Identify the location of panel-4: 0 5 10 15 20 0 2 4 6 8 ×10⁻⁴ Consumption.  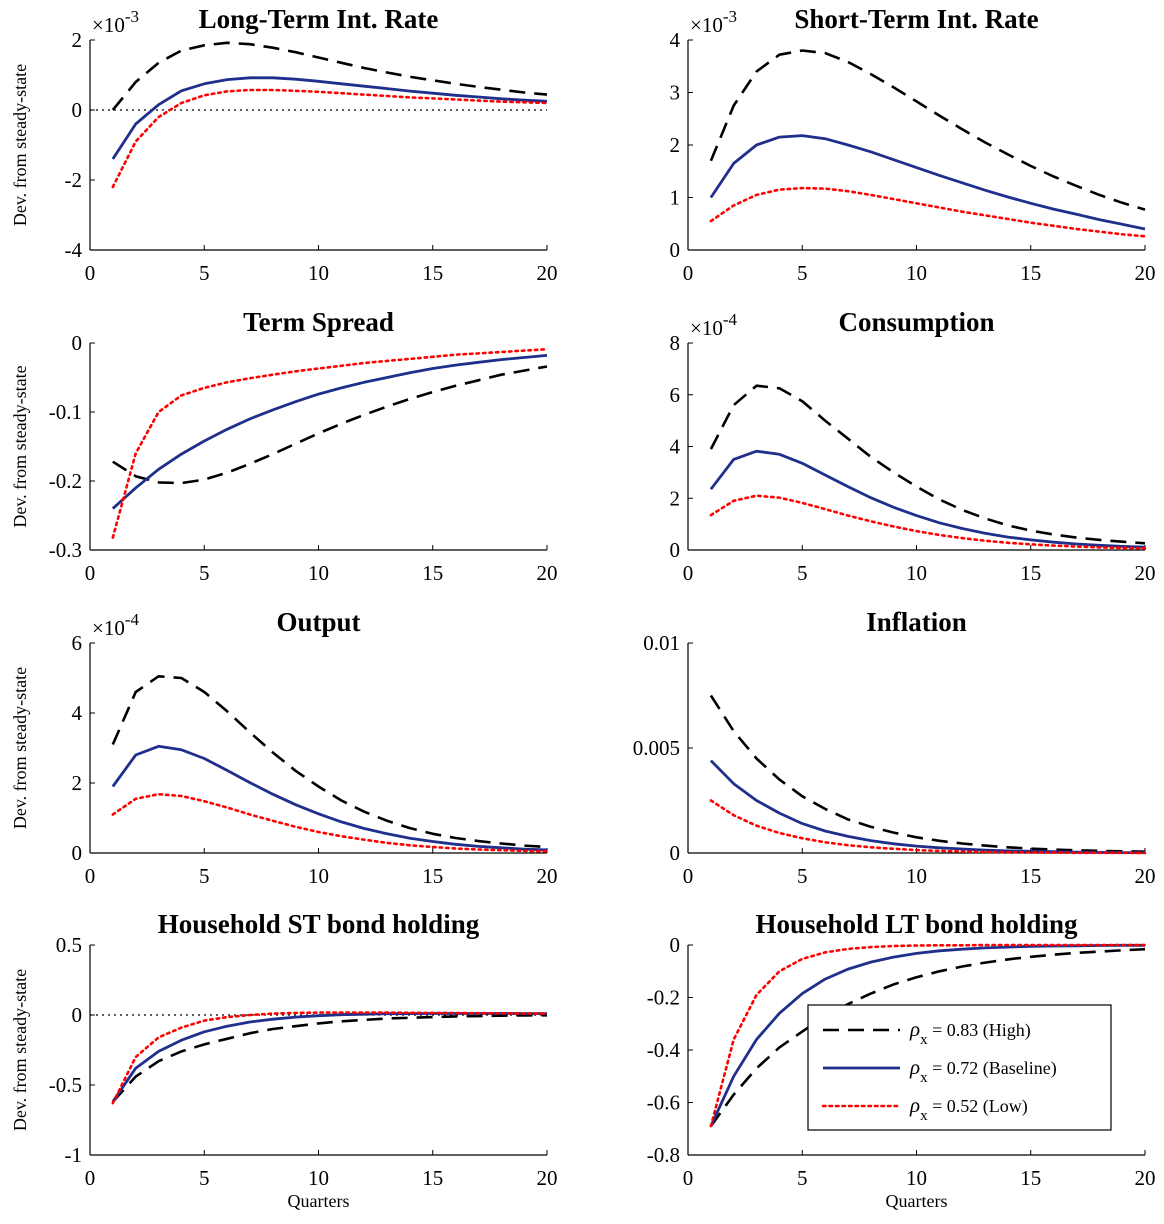
(913, 446).